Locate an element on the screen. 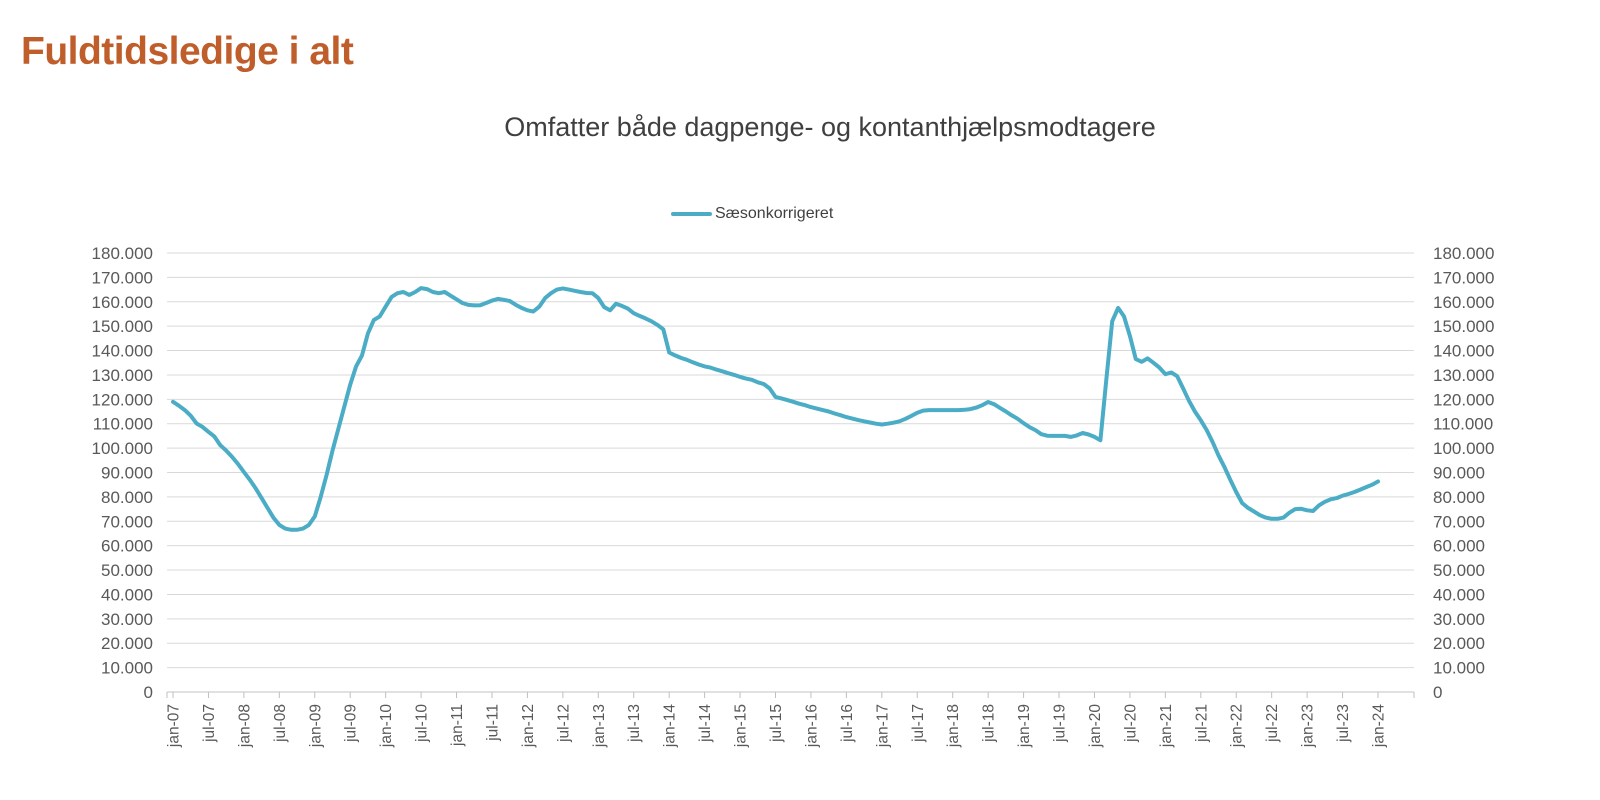  y-axis-label-left: 40.000 is located at coordinates (127, 594).